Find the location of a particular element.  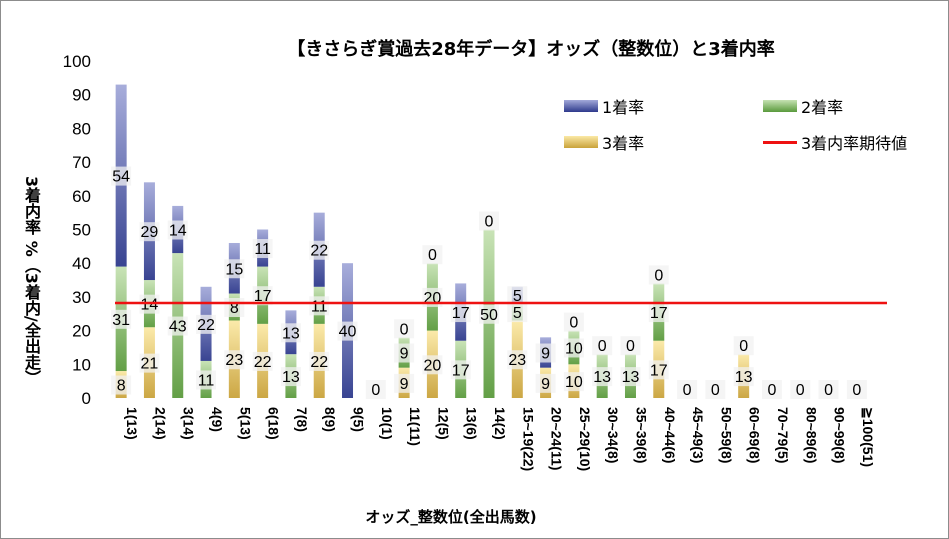

data-label: 15 is located at coordinates (234, 269).